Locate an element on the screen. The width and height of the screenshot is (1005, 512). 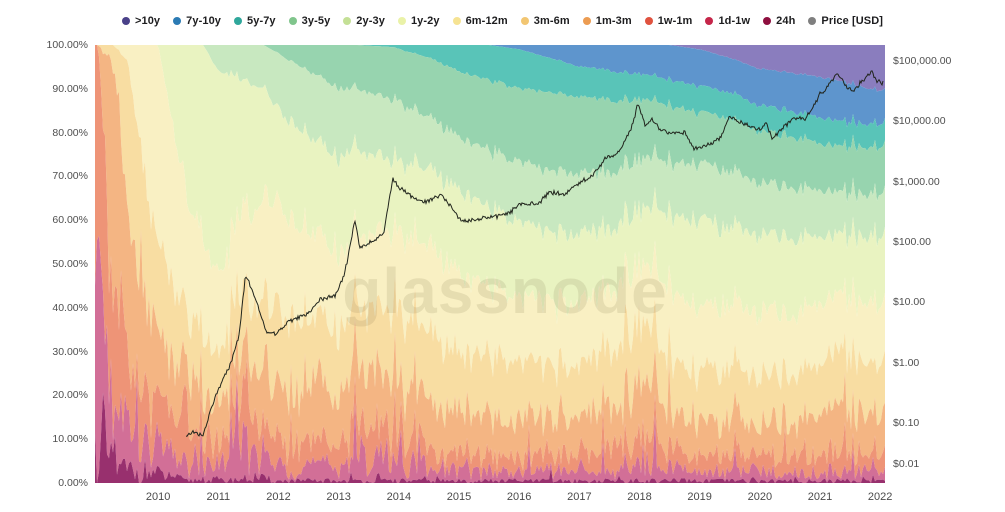
legend-label: 1m-3m is located at coordinates (613, 21).